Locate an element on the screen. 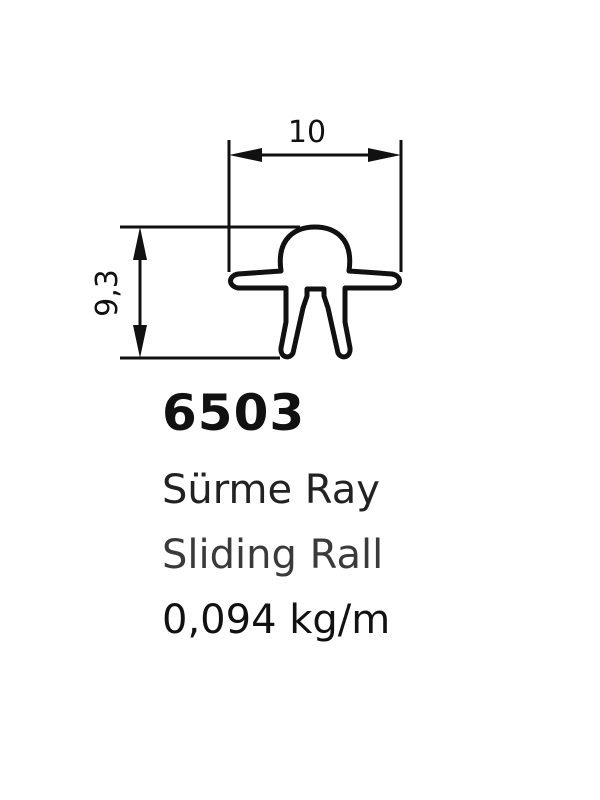  width-arrowheads is located at coordinates (315, 155).